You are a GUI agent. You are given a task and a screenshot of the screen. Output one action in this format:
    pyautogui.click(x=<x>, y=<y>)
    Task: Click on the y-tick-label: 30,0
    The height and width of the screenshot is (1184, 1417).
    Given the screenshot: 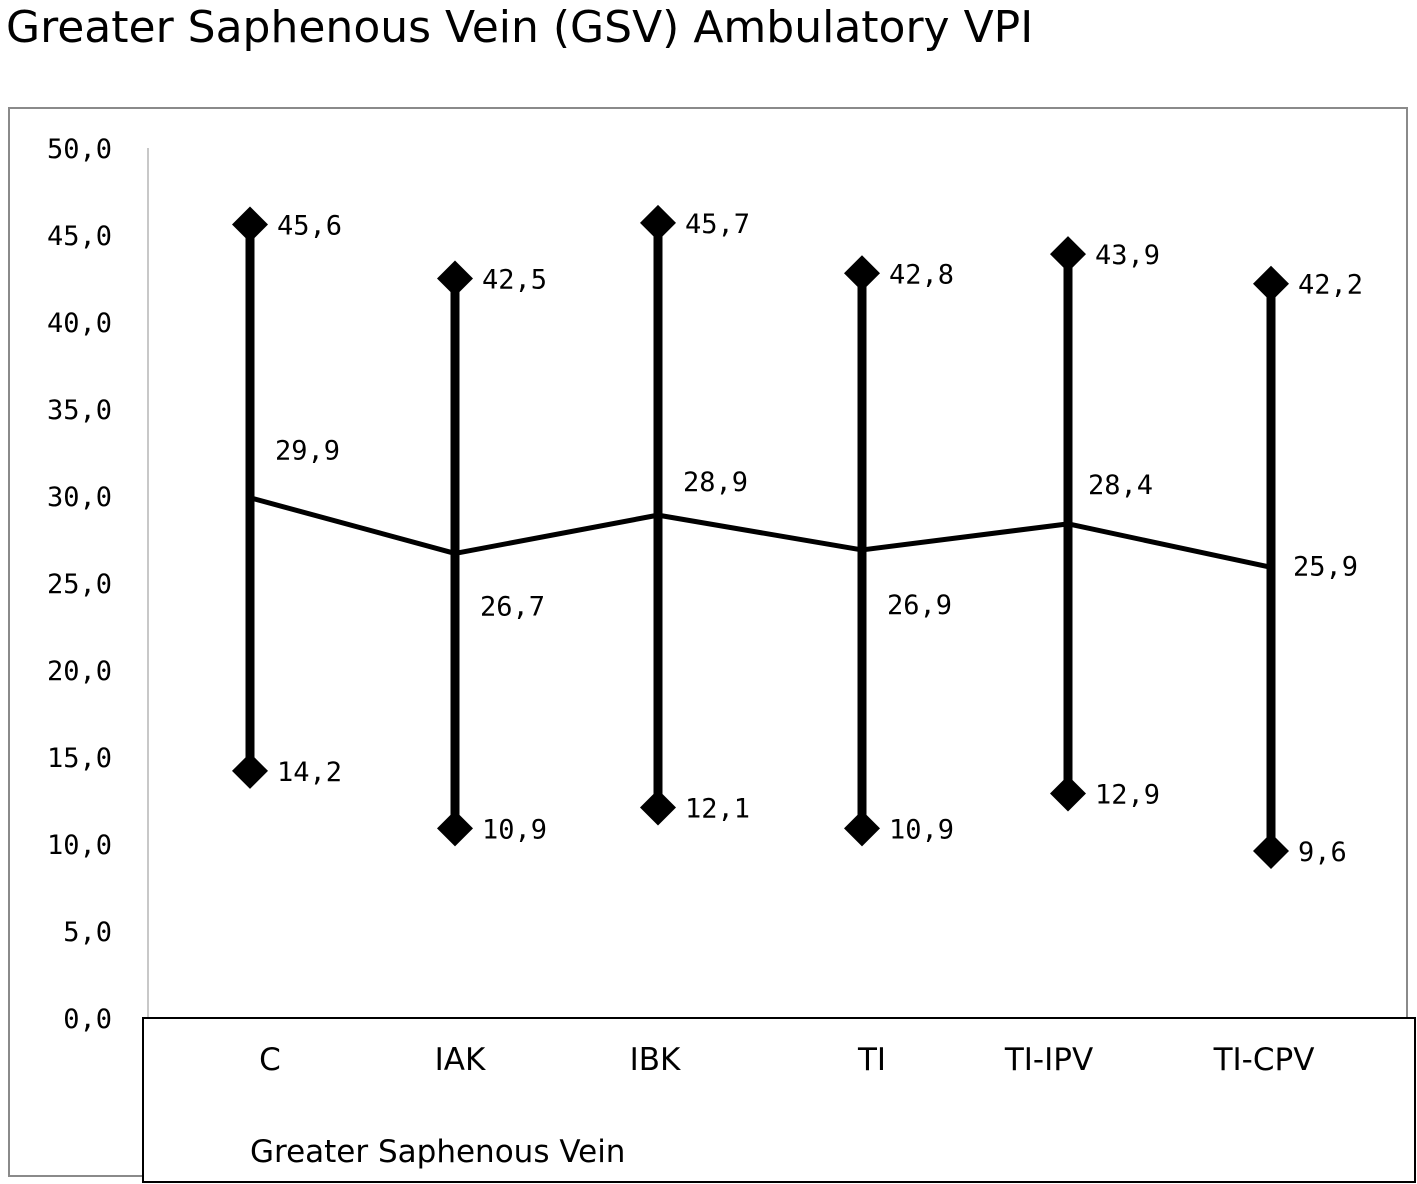 What is the action you would take?
    pyautogui.click(x=79, y=497)
    